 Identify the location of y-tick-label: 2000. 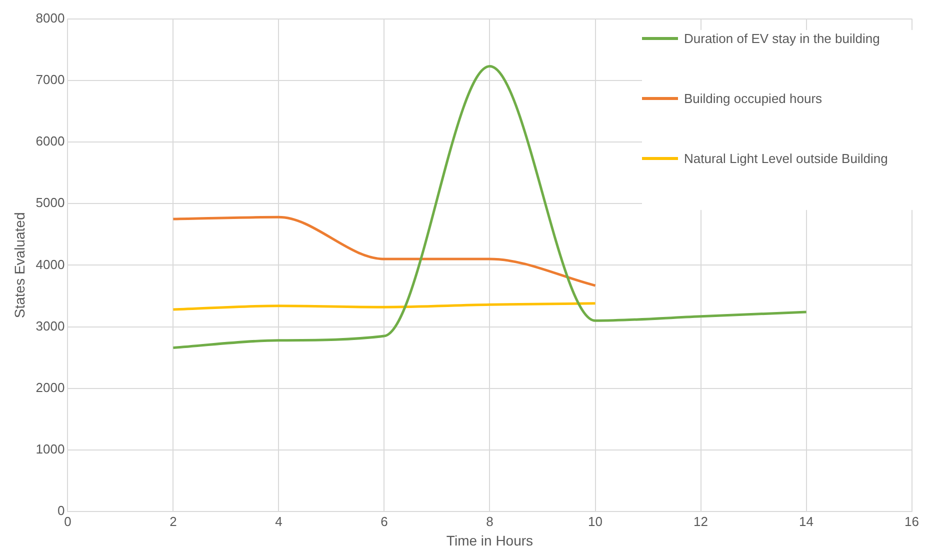
(50, 387).